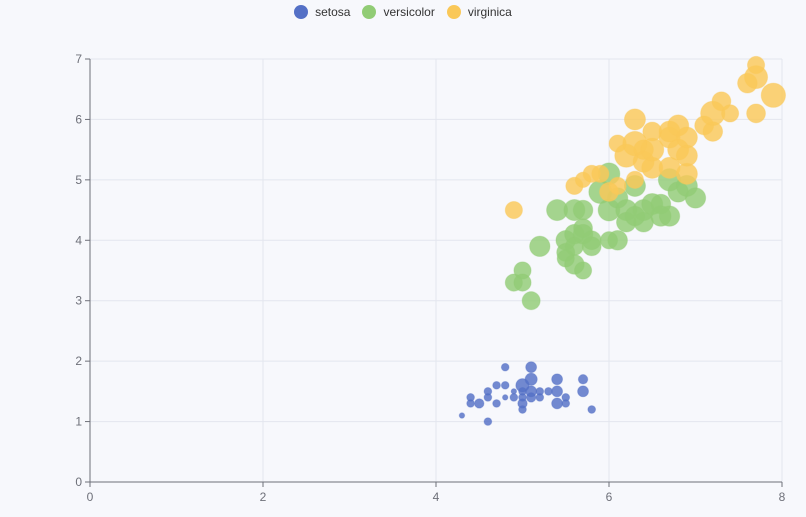 The height and width of the screenshot is (517, 806). I want to click on y-tick-label: 4, so click(78, 240).